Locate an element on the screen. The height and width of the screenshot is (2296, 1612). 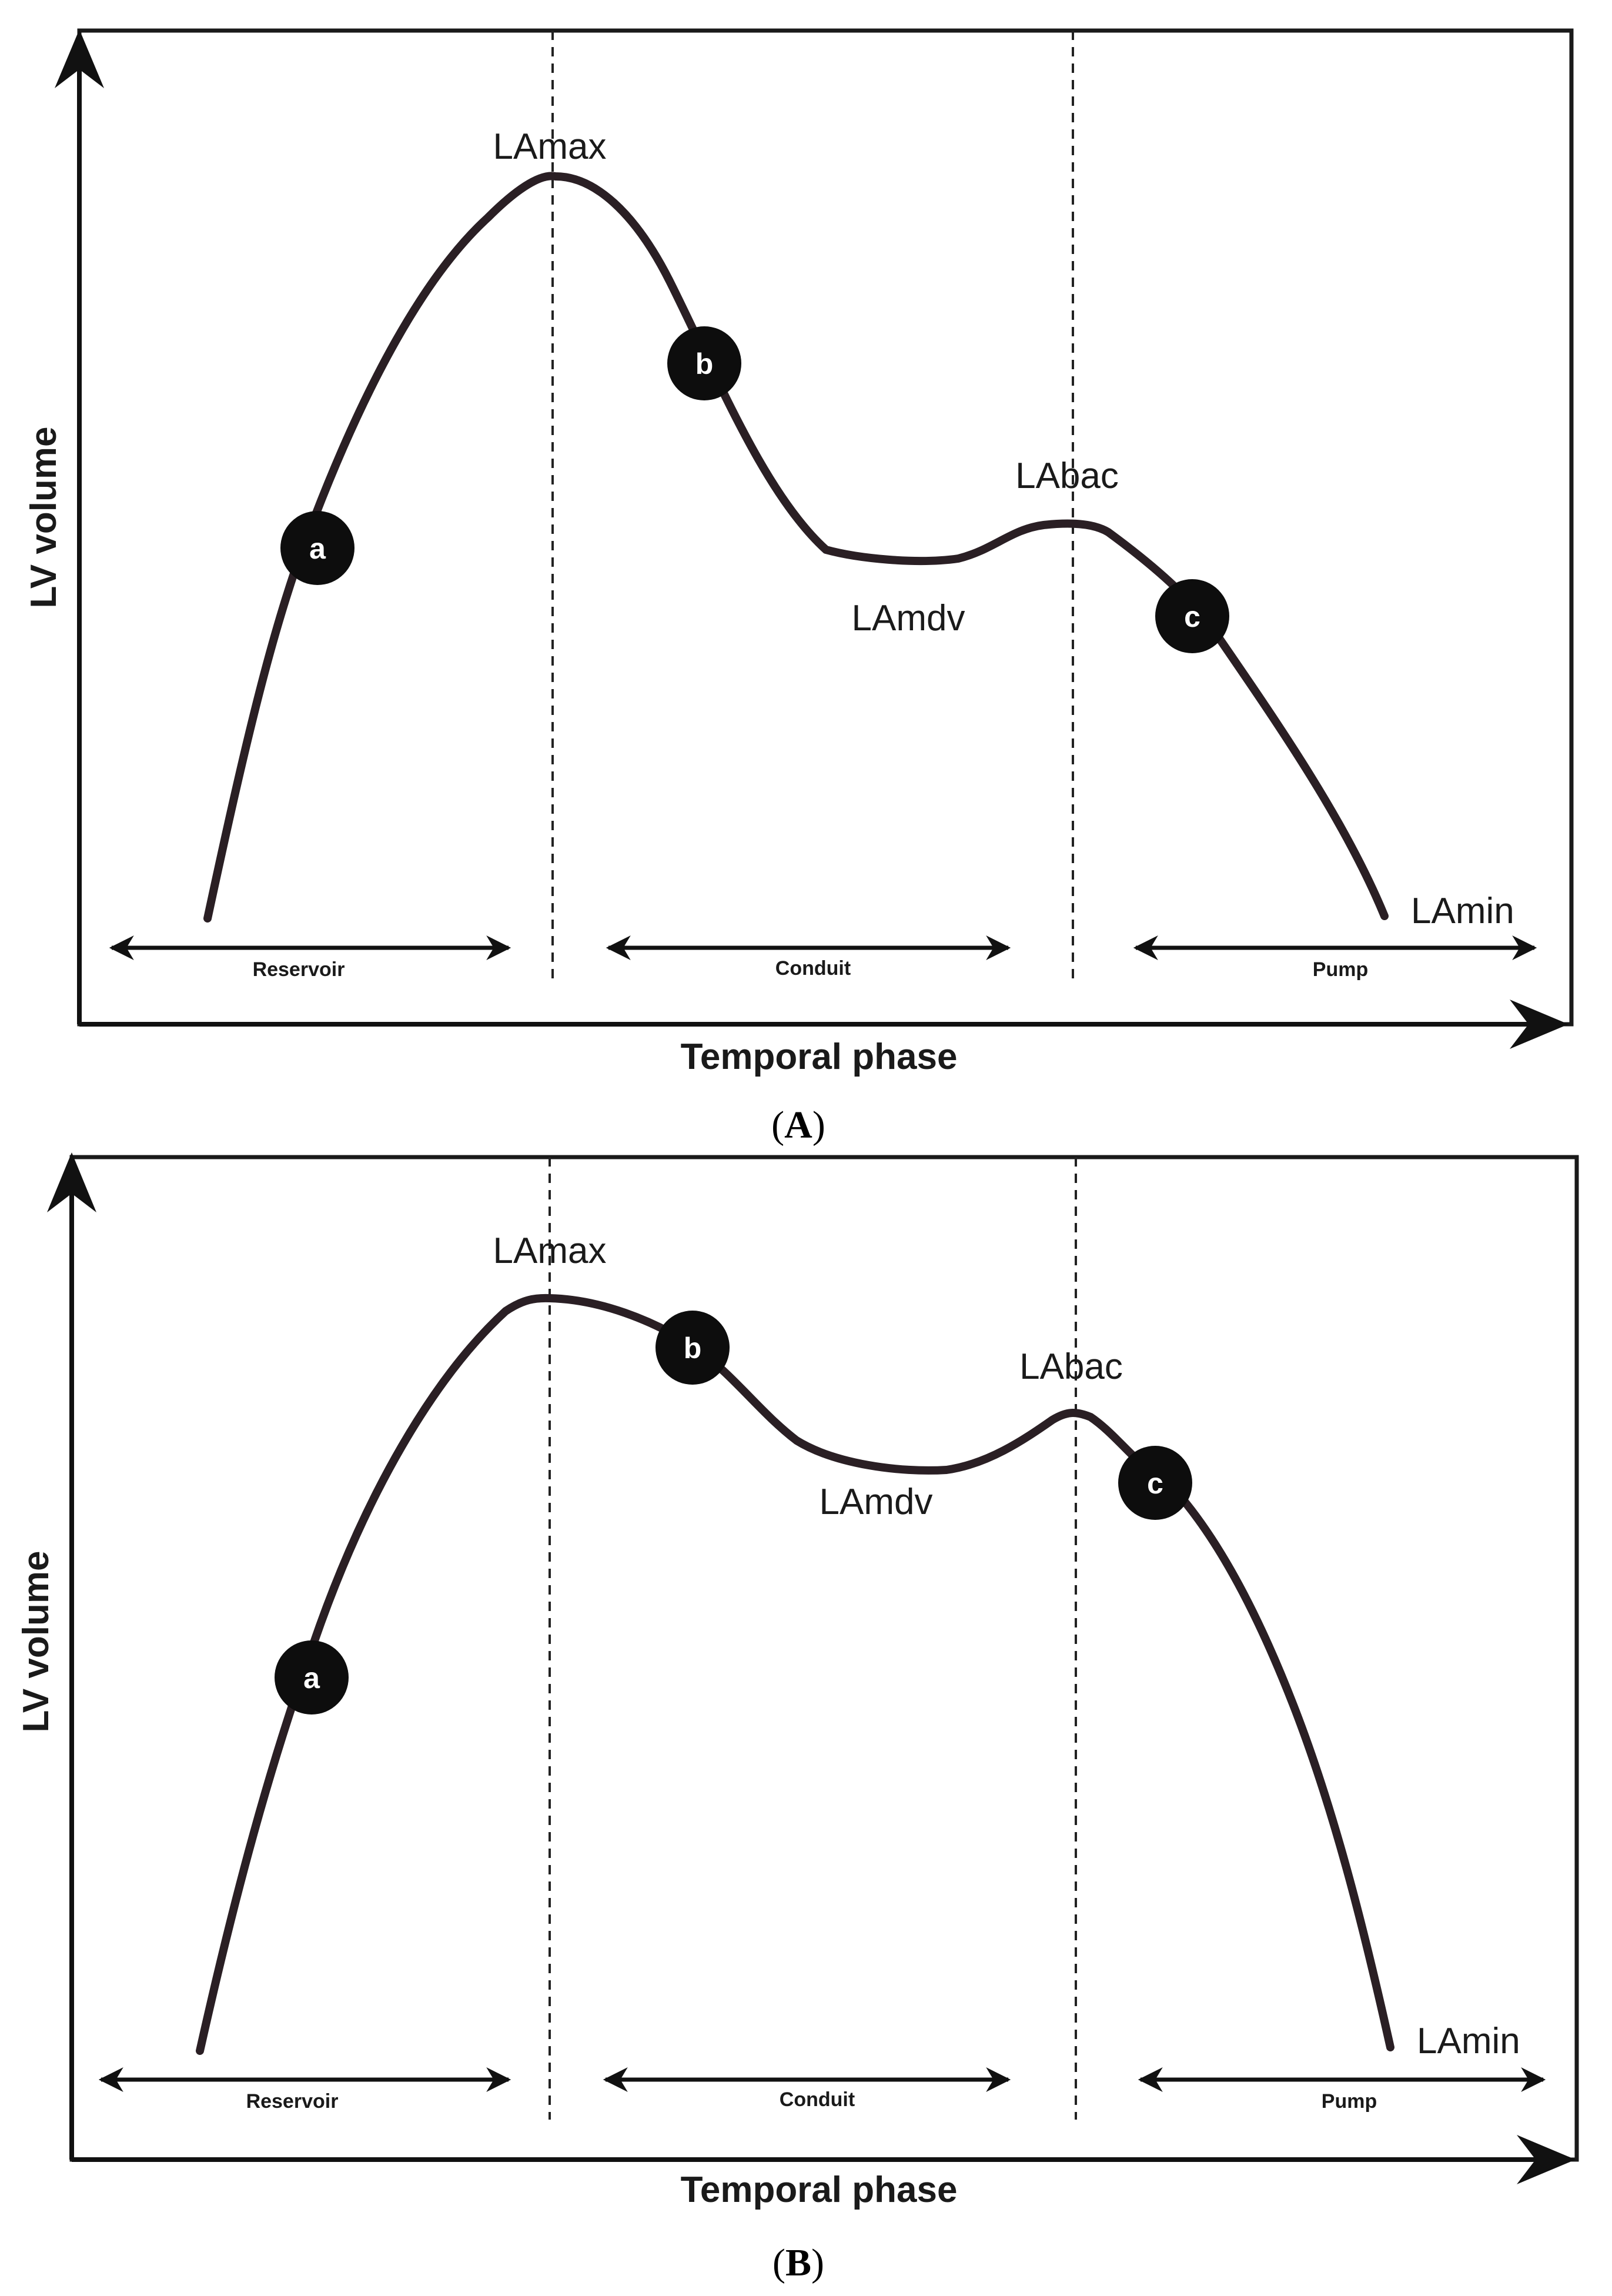
panel-caption: (B) is located at coordinates (798, 2262).